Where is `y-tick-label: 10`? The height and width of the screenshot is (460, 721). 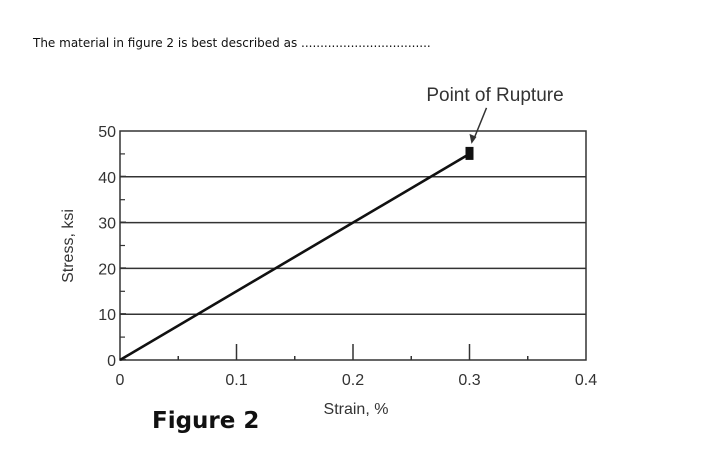
y-tick-label: 10 is located at coordinates (107, 315).